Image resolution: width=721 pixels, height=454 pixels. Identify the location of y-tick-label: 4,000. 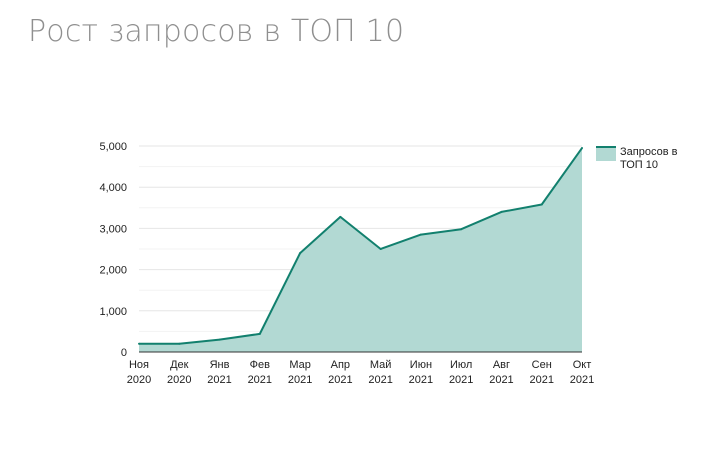
(113, 188).